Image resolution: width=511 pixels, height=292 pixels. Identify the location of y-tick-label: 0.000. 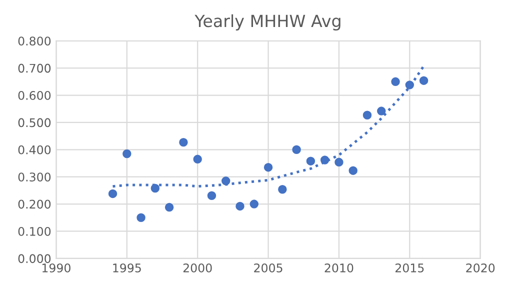
(34, 259).